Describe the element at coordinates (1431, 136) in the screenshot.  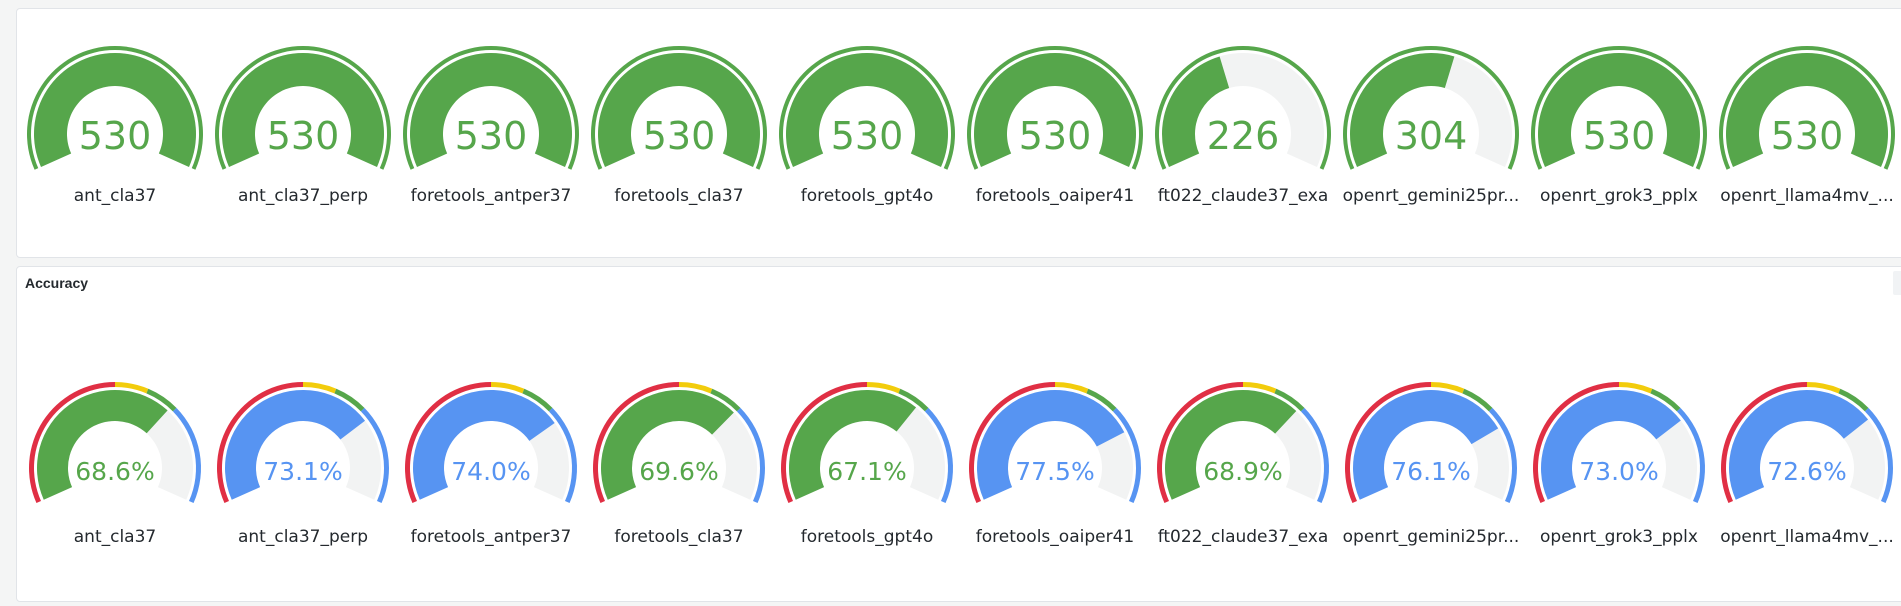
I see `gauge-value-label: 304` at that location.